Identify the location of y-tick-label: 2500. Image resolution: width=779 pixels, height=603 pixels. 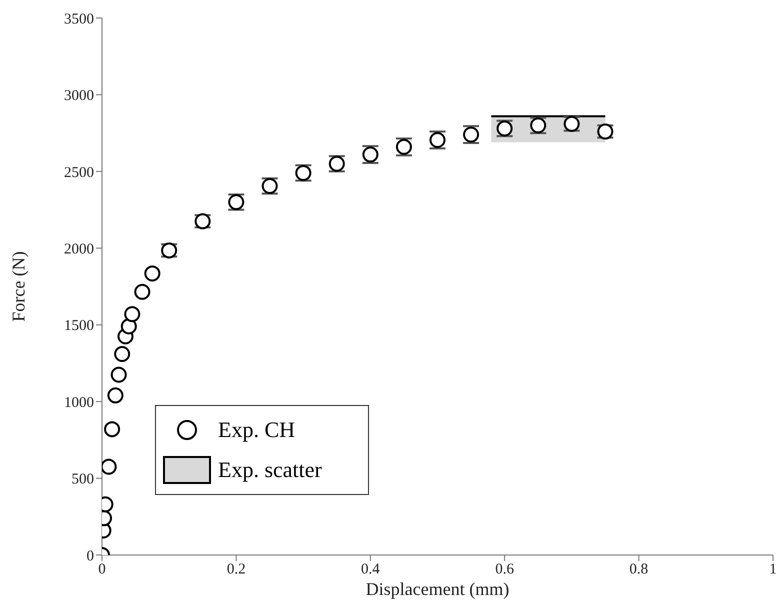
(79, 172).